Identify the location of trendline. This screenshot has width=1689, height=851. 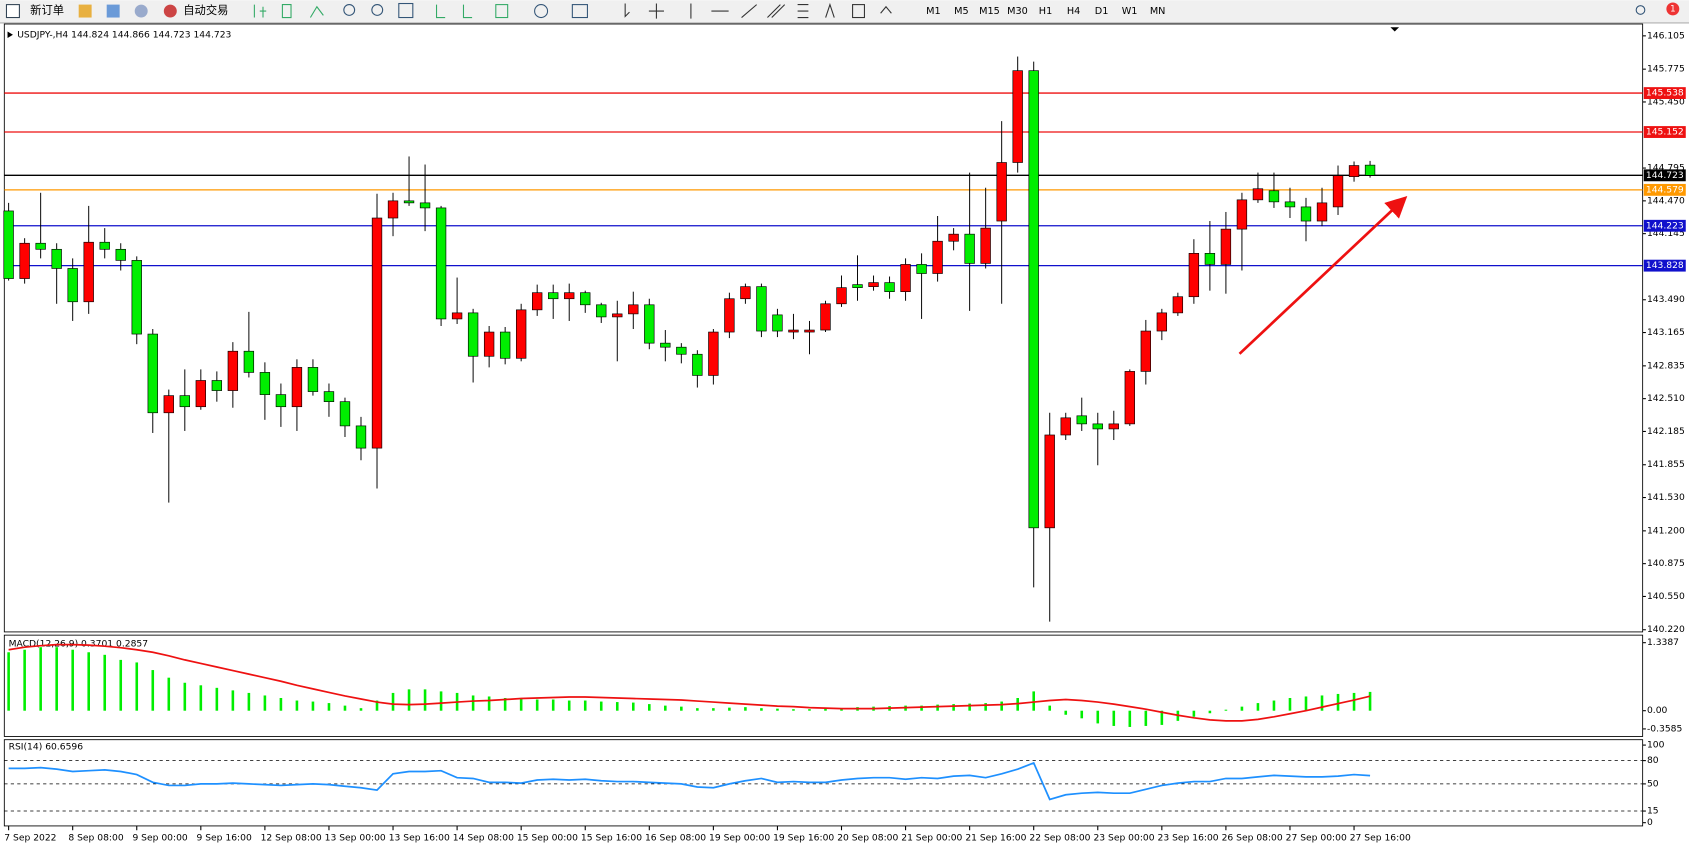
(749, 11).